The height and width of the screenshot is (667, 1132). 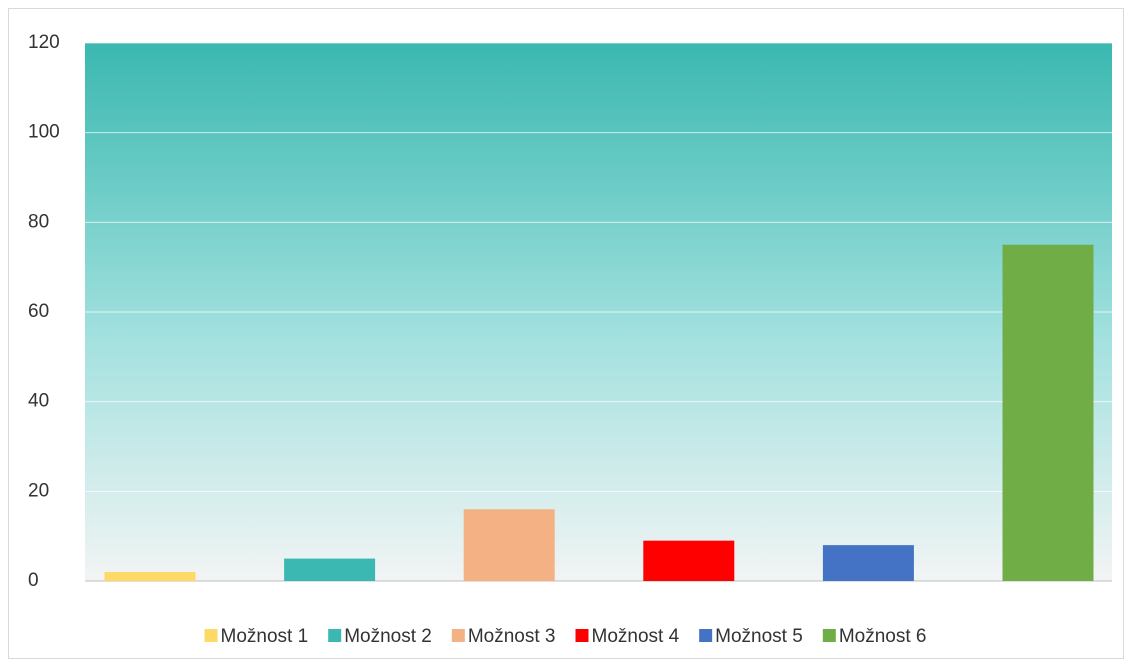 What do you see at coordinates (388, 636) in the screenshot?
I see `legend-label: Možnost 2` at bounding box center [388, 636].